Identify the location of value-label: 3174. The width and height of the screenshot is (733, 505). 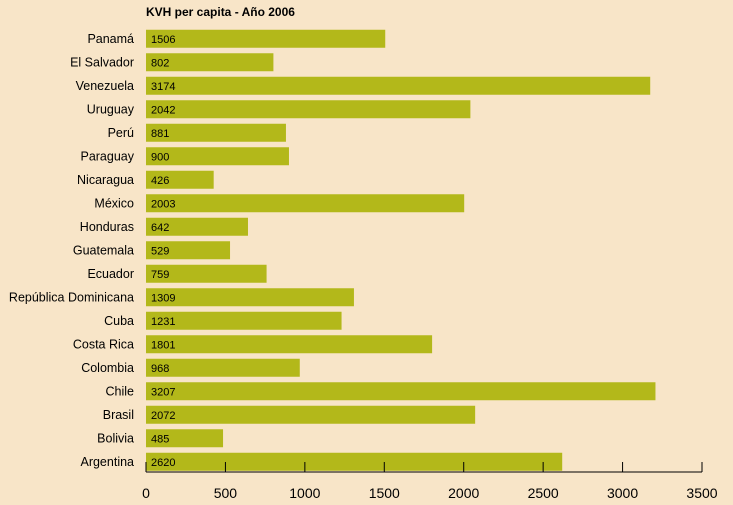
(163, 87).